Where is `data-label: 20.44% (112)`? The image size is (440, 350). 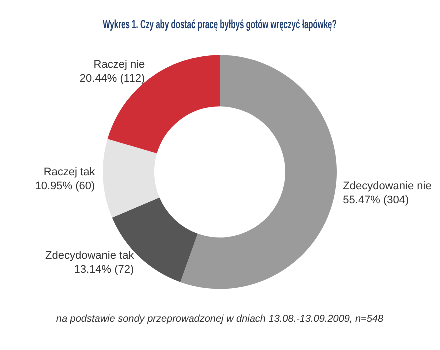
data-label: 20.44% (112) is located at coordinates (113, 79).